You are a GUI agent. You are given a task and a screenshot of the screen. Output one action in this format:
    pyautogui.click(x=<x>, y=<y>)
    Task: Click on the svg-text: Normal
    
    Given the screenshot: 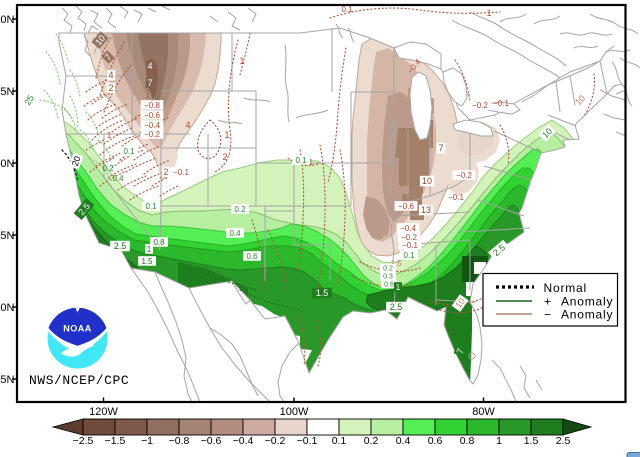 What is the action you would take?
    pyautogui.click(x=565, y=288)
    